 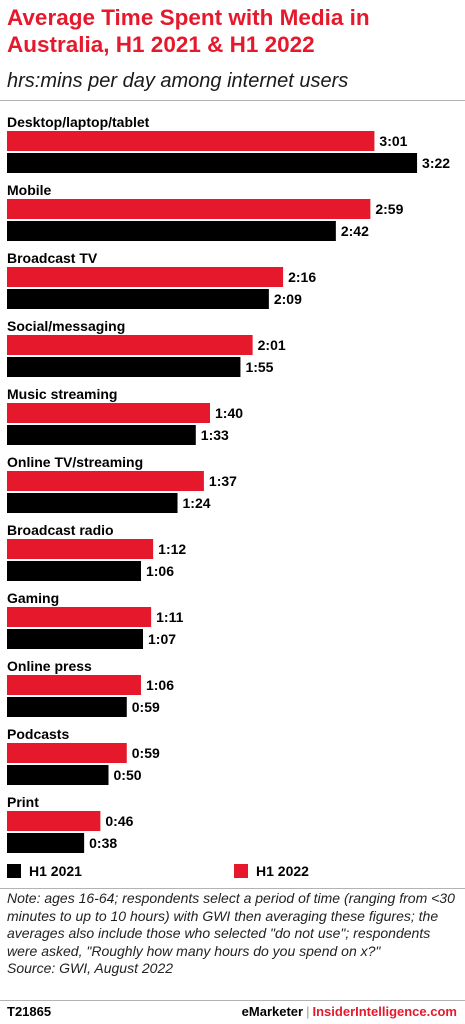 I want to click on bar-h1-2021-mobile, so click(x=171, y=231).